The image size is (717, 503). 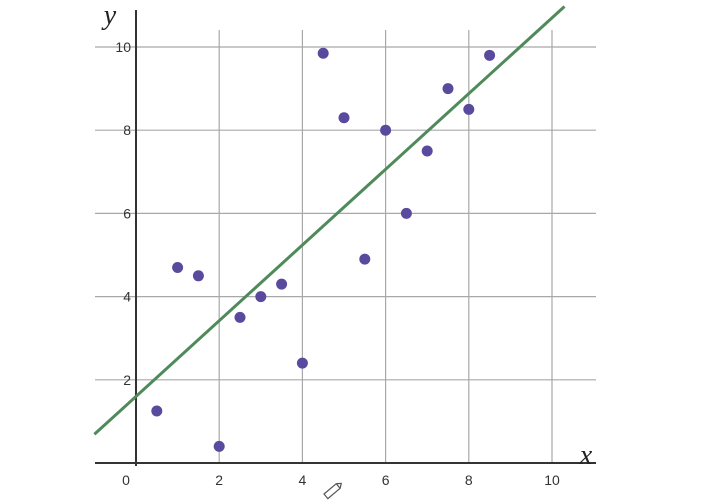 I want to click on y-tick-label-6: 6, so click(x=127, y=213).